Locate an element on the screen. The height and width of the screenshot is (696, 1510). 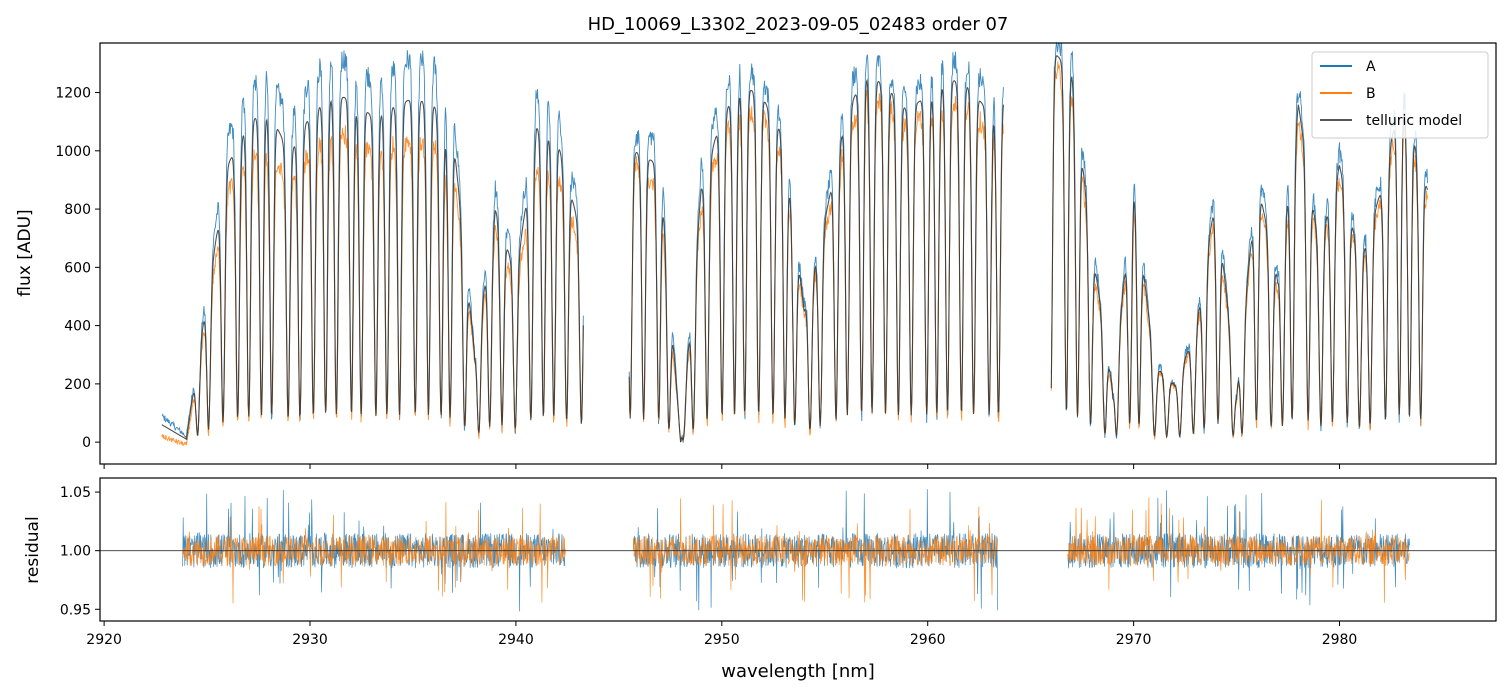
residual-line-b-seg0 is located at coordinates (374, 552).